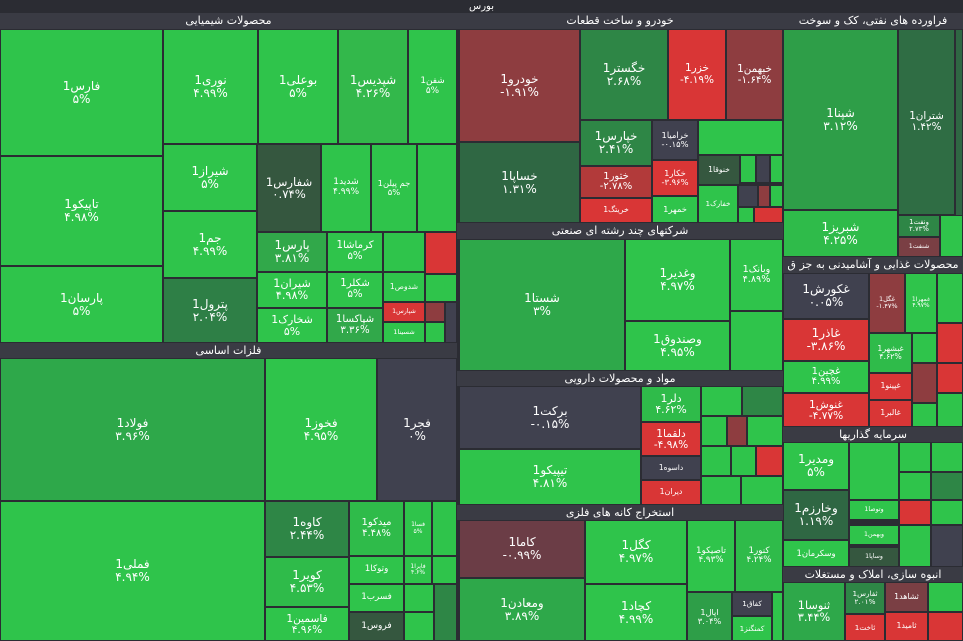 The height and width of the screenshot is (641, 963). I want to click on stock-cell: فملی1 ۴.۹۴%, so click(132, 571).